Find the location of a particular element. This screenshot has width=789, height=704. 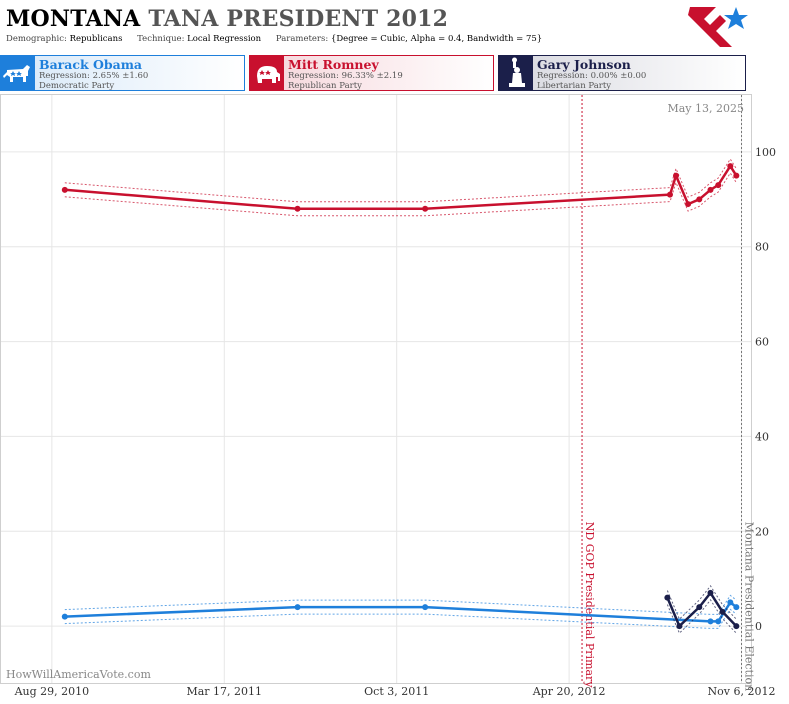

donkey-icon is located at coordinates (18, 73).